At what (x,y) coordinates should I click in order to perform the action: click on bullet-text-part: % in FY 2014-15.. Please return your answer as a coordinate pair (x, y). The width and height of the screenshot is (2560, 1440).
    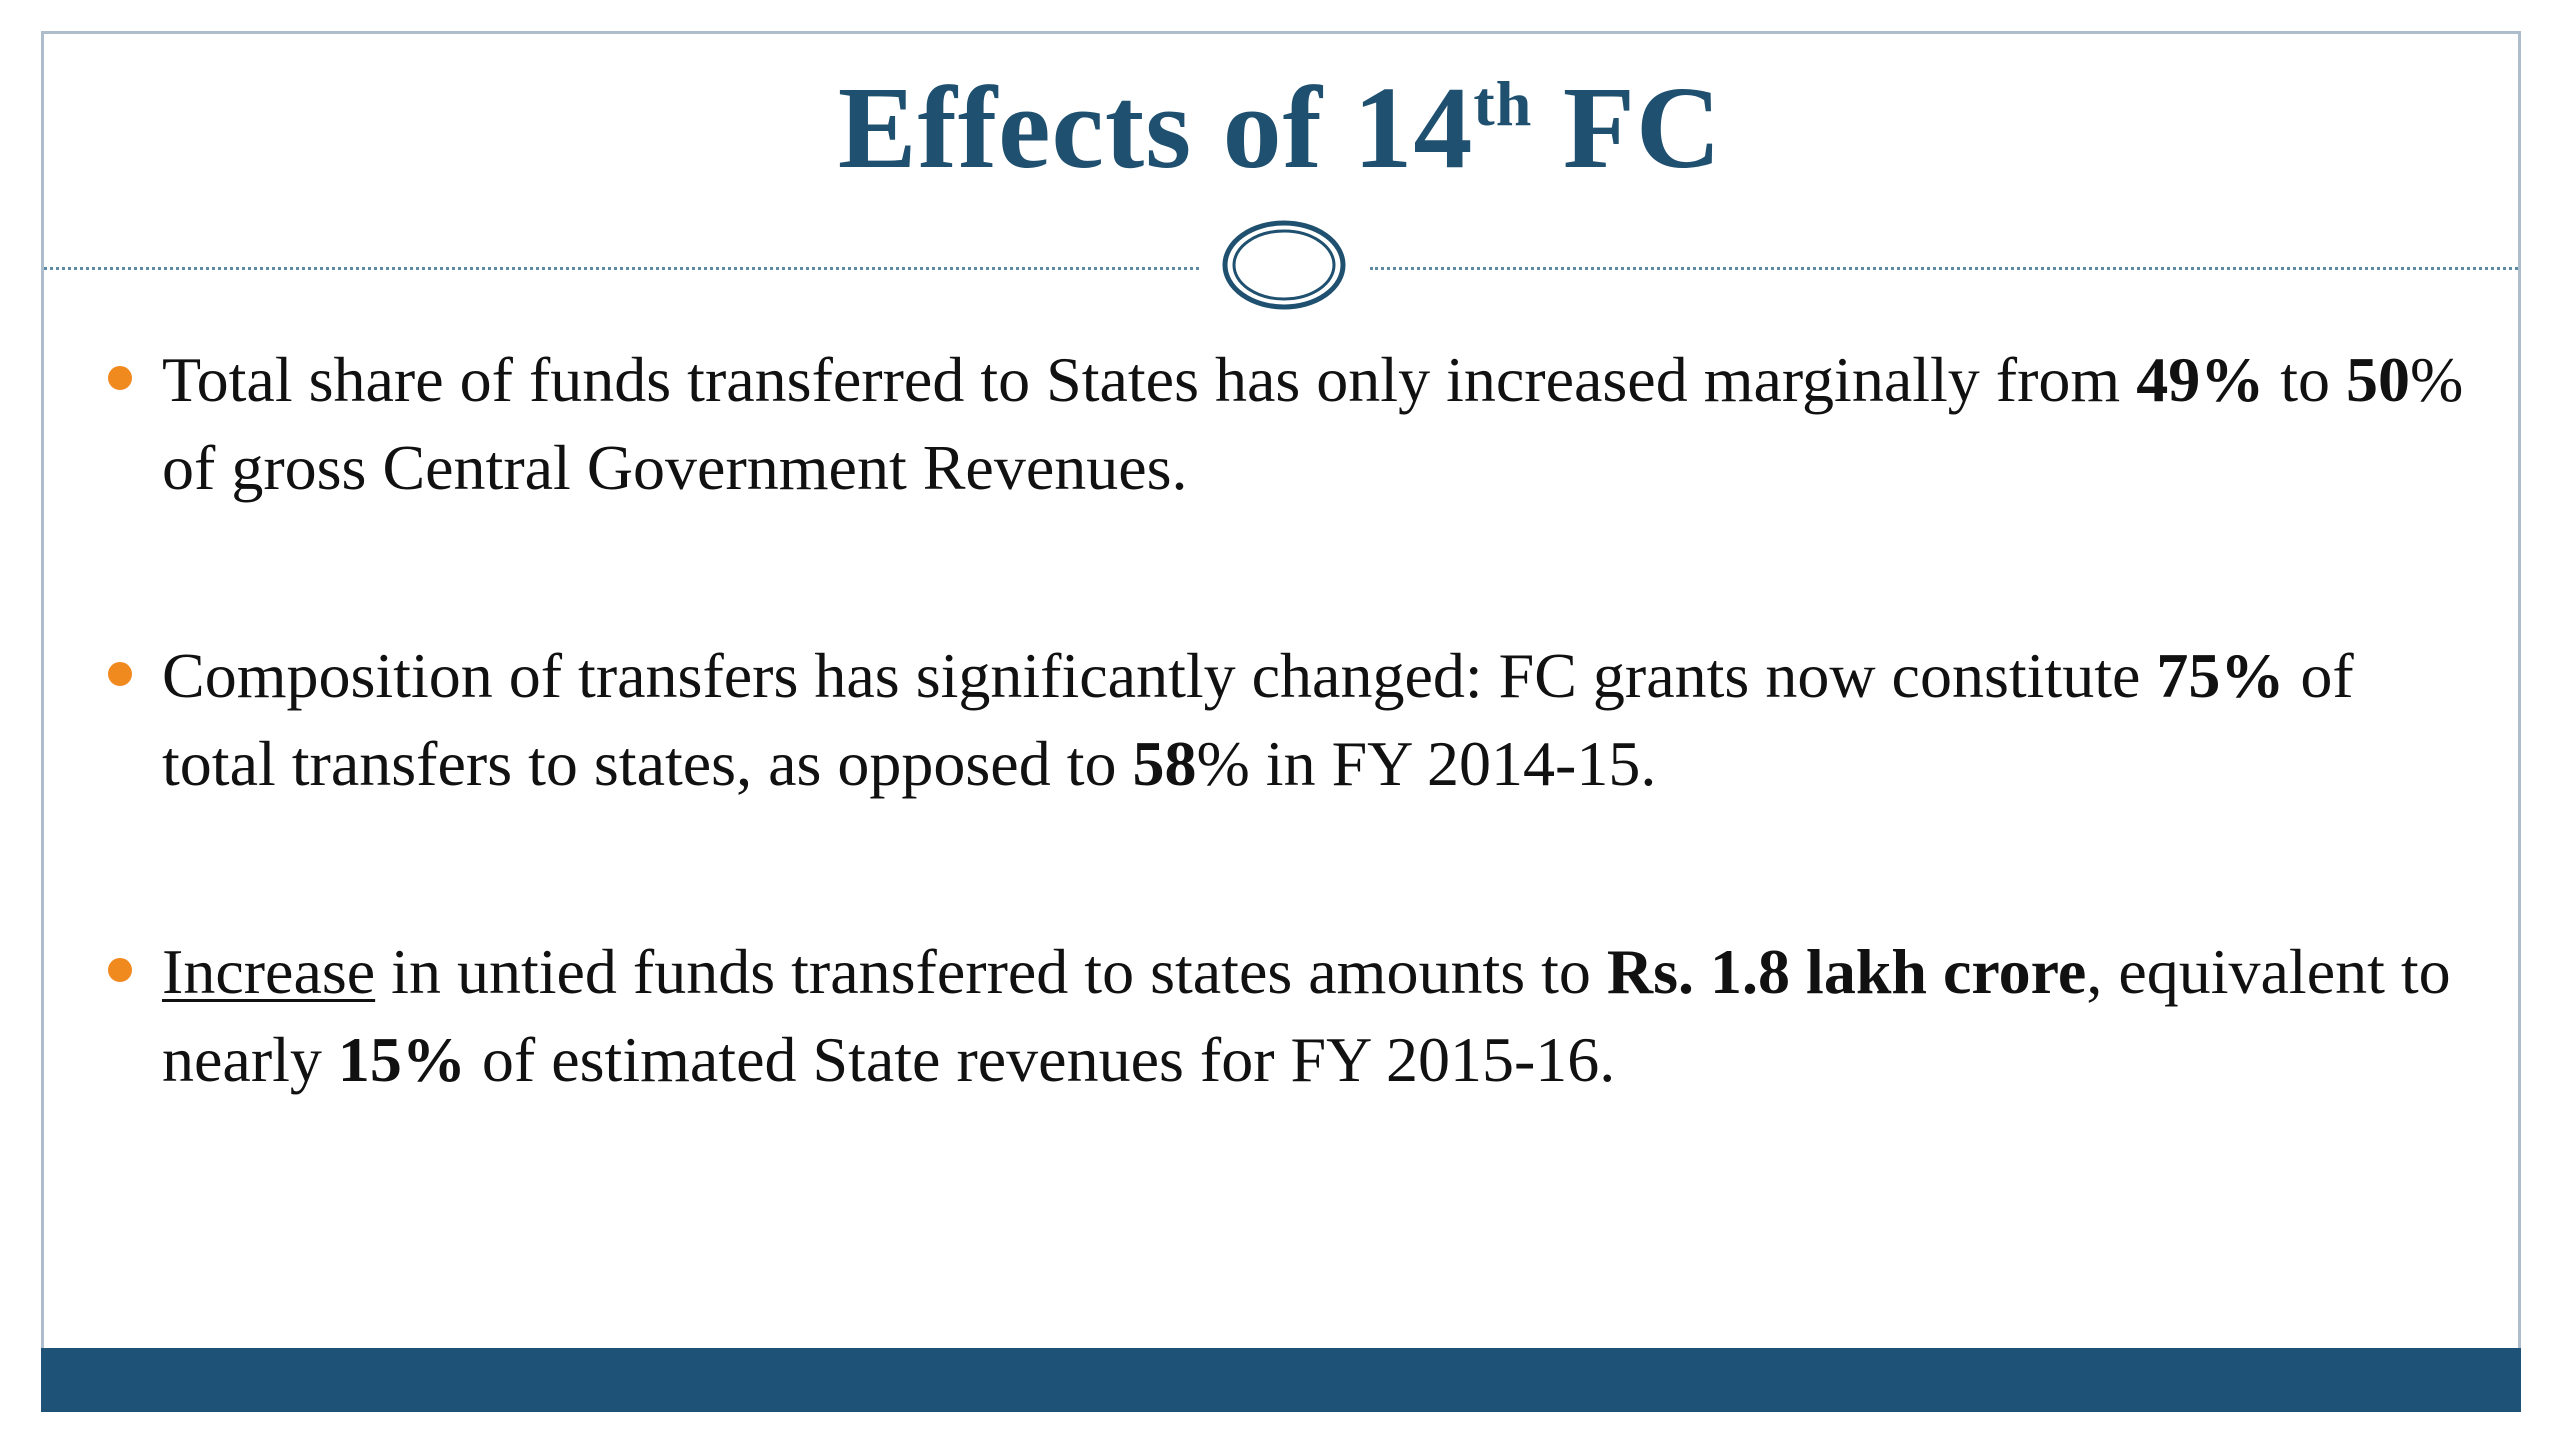
    Looking at the image, I should click on (1426, 763).